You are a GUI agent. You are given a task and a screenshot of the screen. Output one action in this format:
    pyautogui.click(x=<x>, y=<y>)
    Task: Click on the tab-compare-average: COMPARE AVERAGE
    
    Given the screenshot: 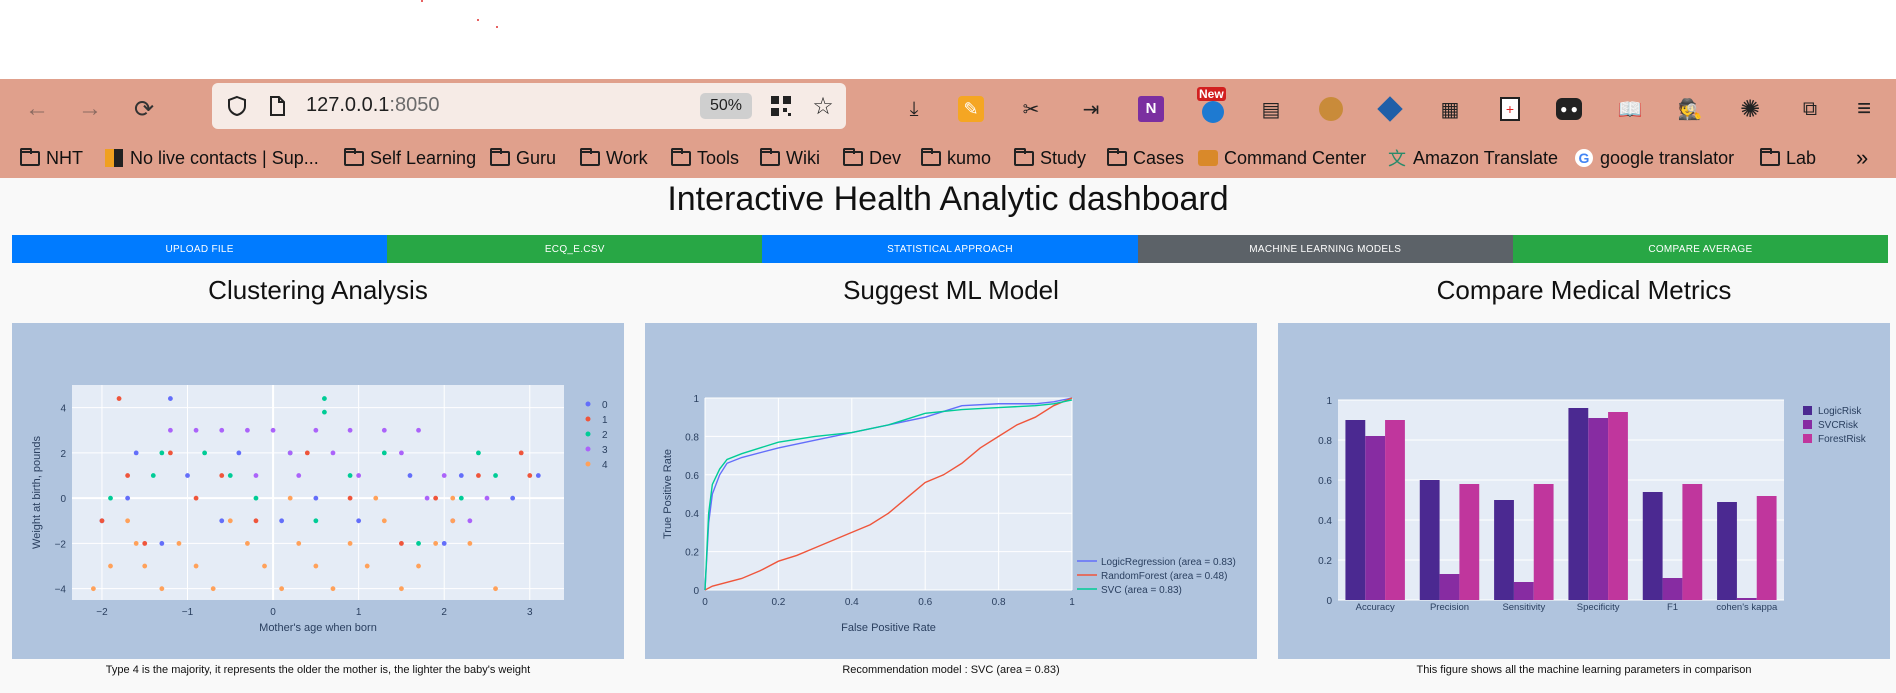 What is the action you would take?
    pyautogui.click(x=1700, y=249)
    